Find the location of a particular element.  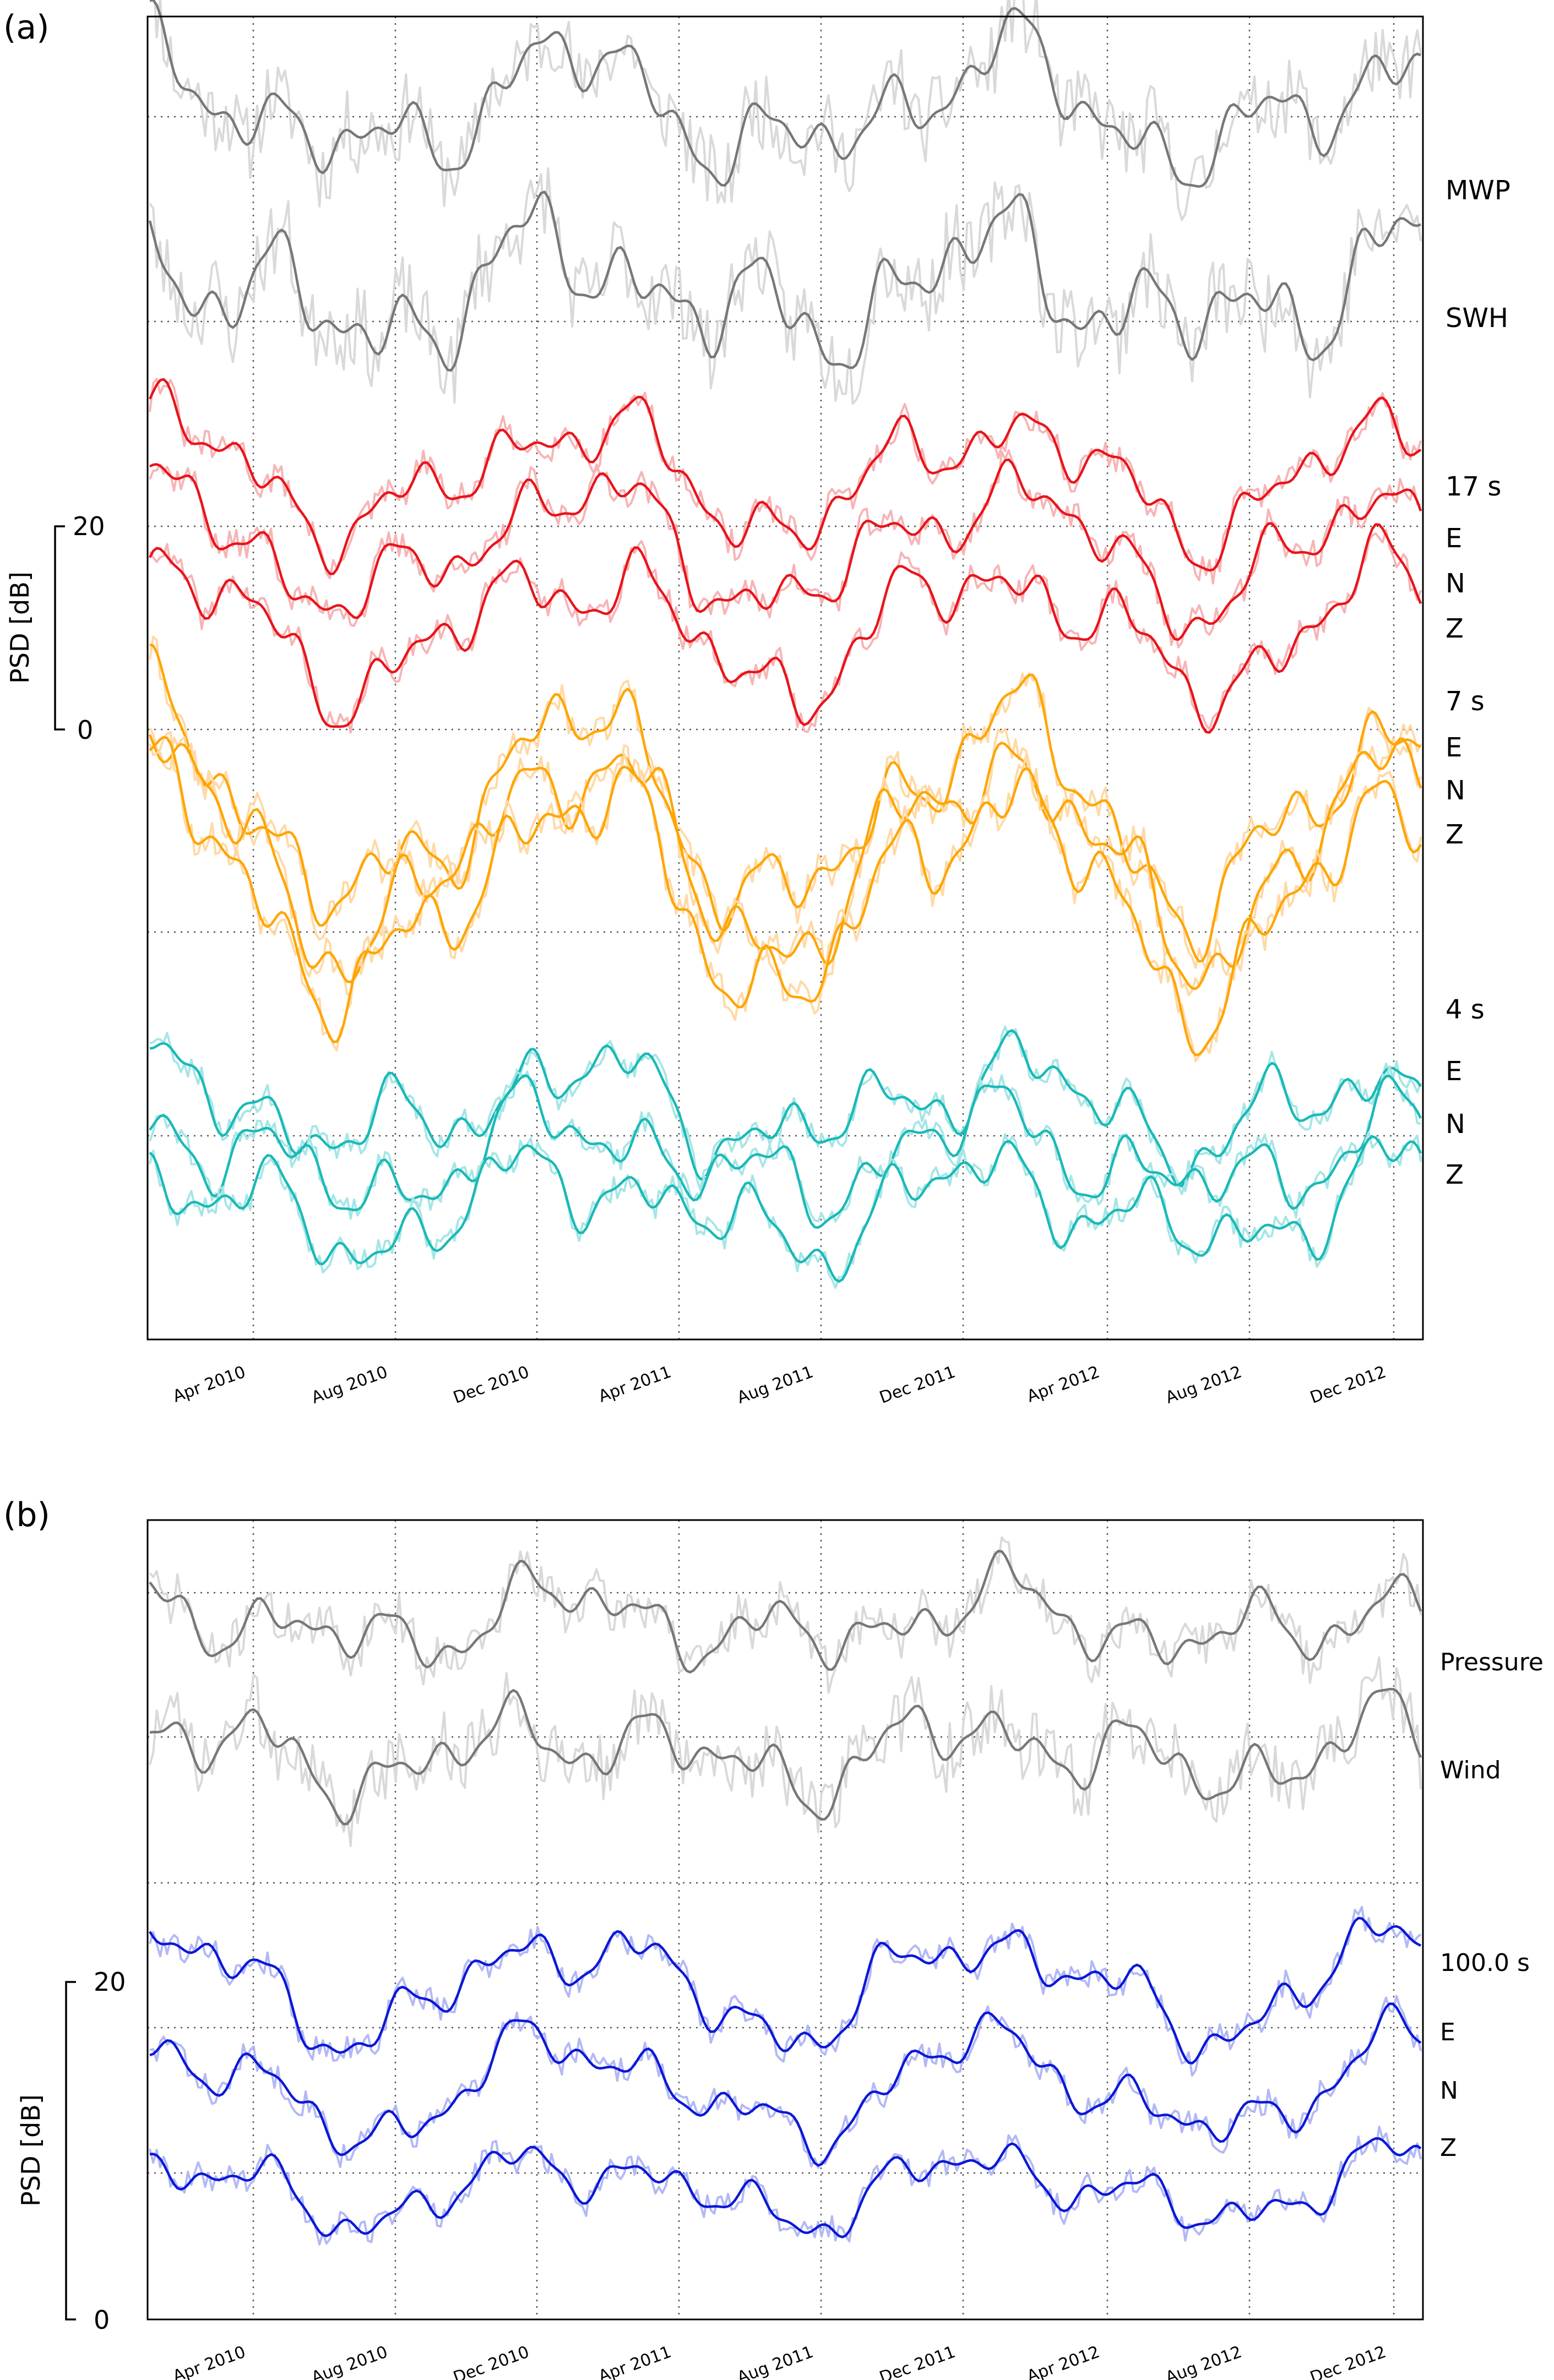

panel-b-scale-bar: 20 0 PSD [dB] is located at coordinates (71, 2151).